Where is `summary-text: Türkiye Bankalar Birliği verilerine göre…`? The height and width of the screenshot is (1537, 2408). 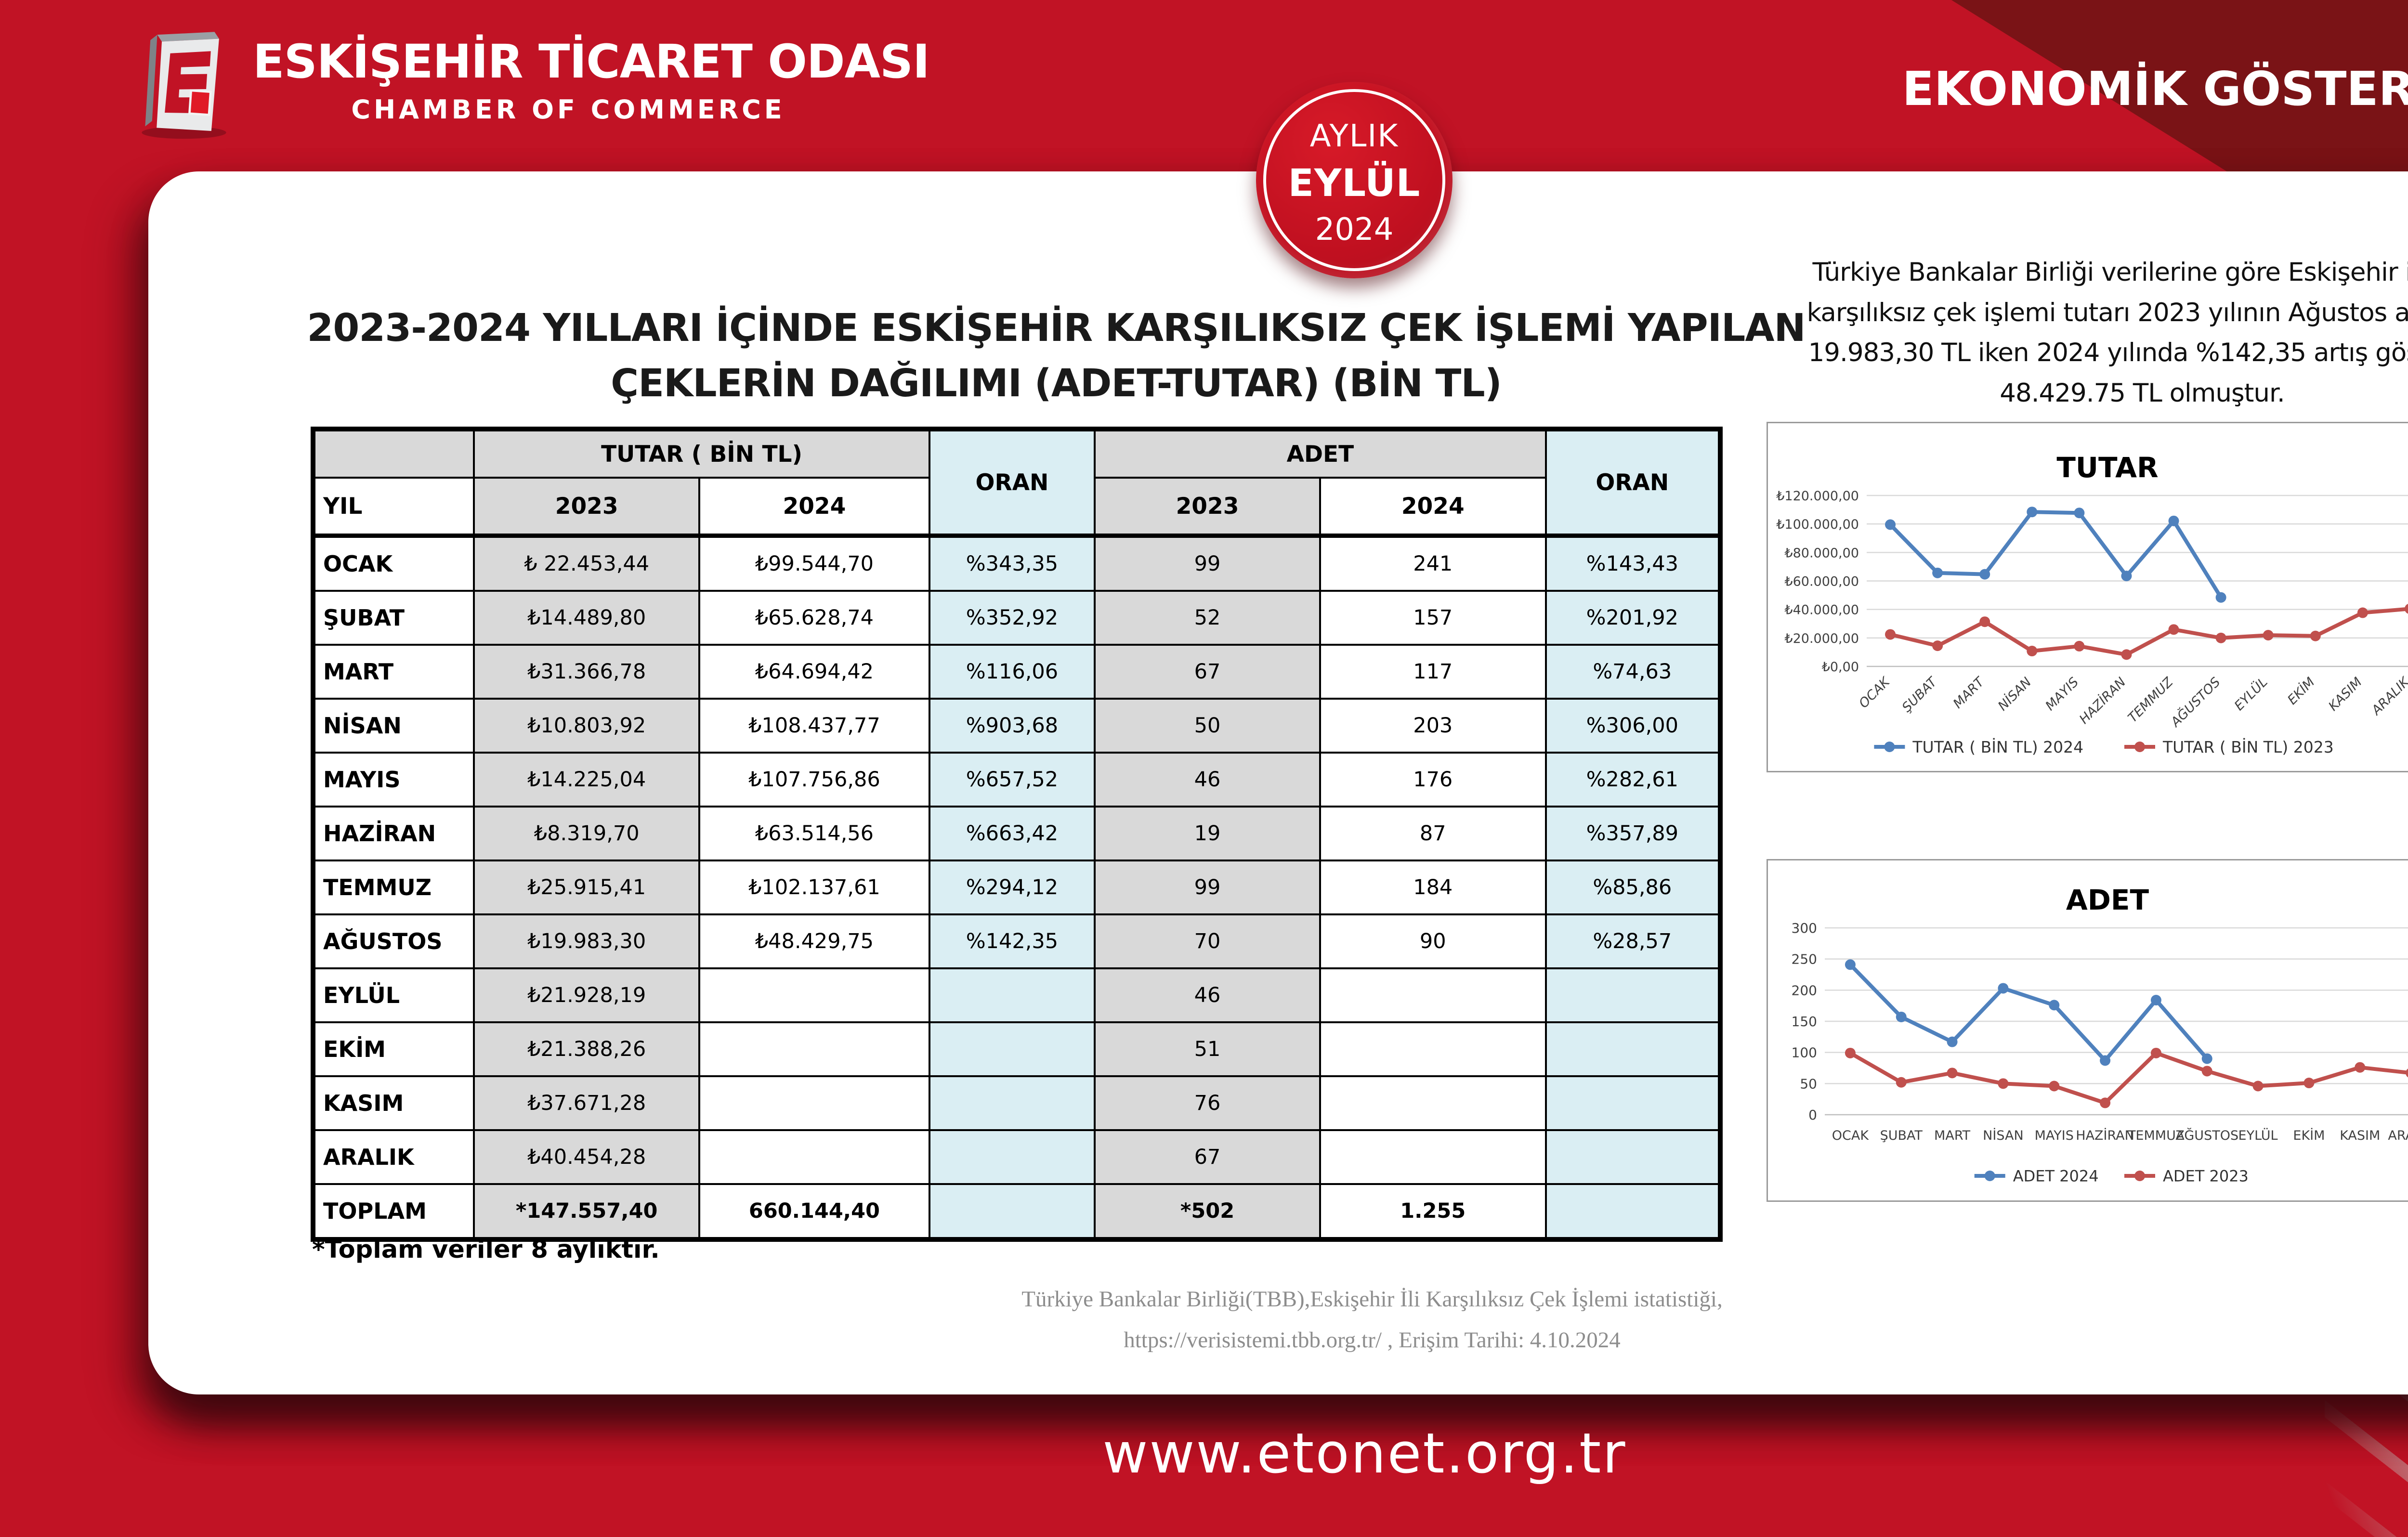
summary-text: Türkiye Bankalar Birliği verilerine göre… is located at coordinates (2107, 333).